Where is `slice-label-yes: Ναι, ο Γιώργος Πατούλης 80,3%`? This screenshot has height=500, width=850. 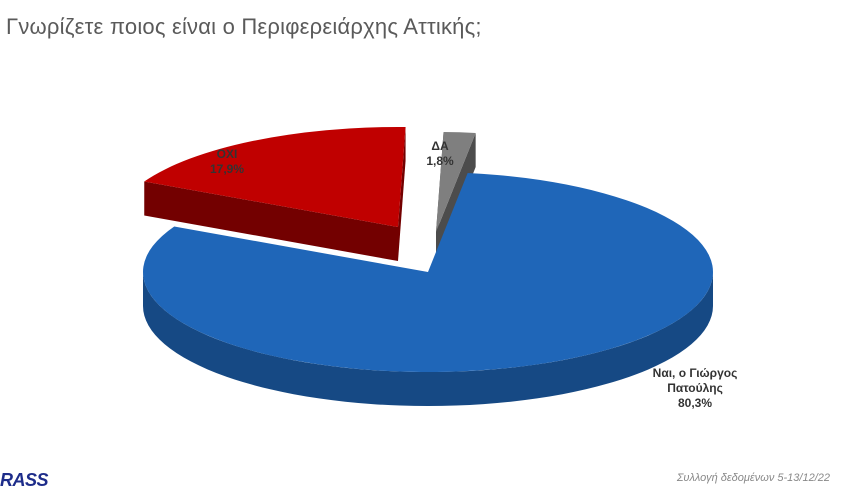
slice-label-yes: Ναι, ο Γιώργος Πατούλης 80,3% is located at coordinates (695, 388).